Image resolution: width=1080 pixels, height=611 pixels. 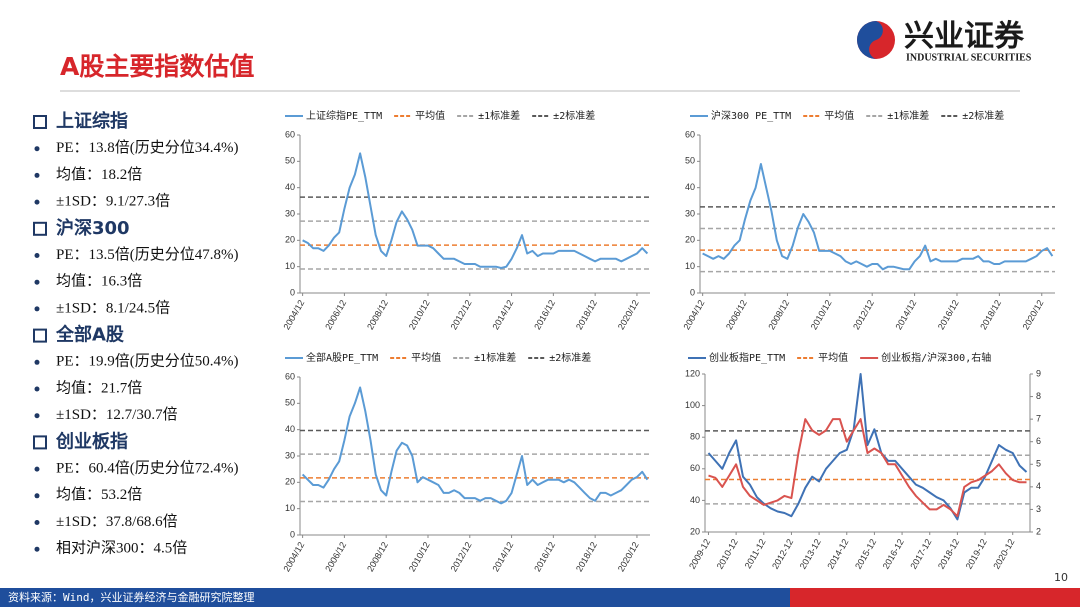 What do you see at coordinates (92, 121) in the screenshot?
I see `section-heading: 上证综指` at bounding box center [92, 121].